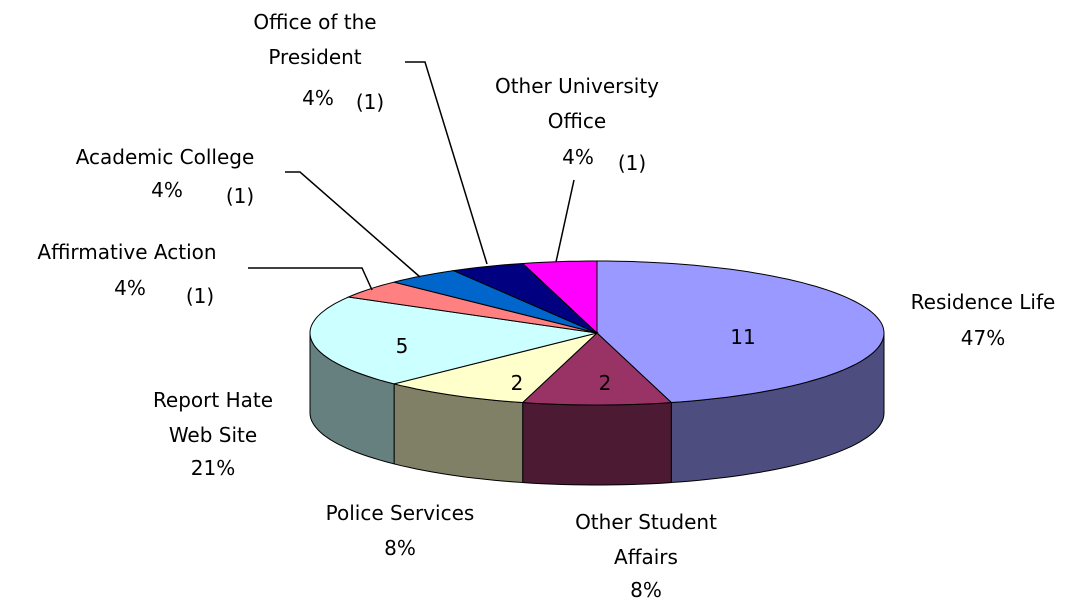 Image resolution: width=1081 pixels, height=601 pixels. Describe the element at coordinates (315, 39) in the screenshot. I see `category-label: Office of the President` at that location.